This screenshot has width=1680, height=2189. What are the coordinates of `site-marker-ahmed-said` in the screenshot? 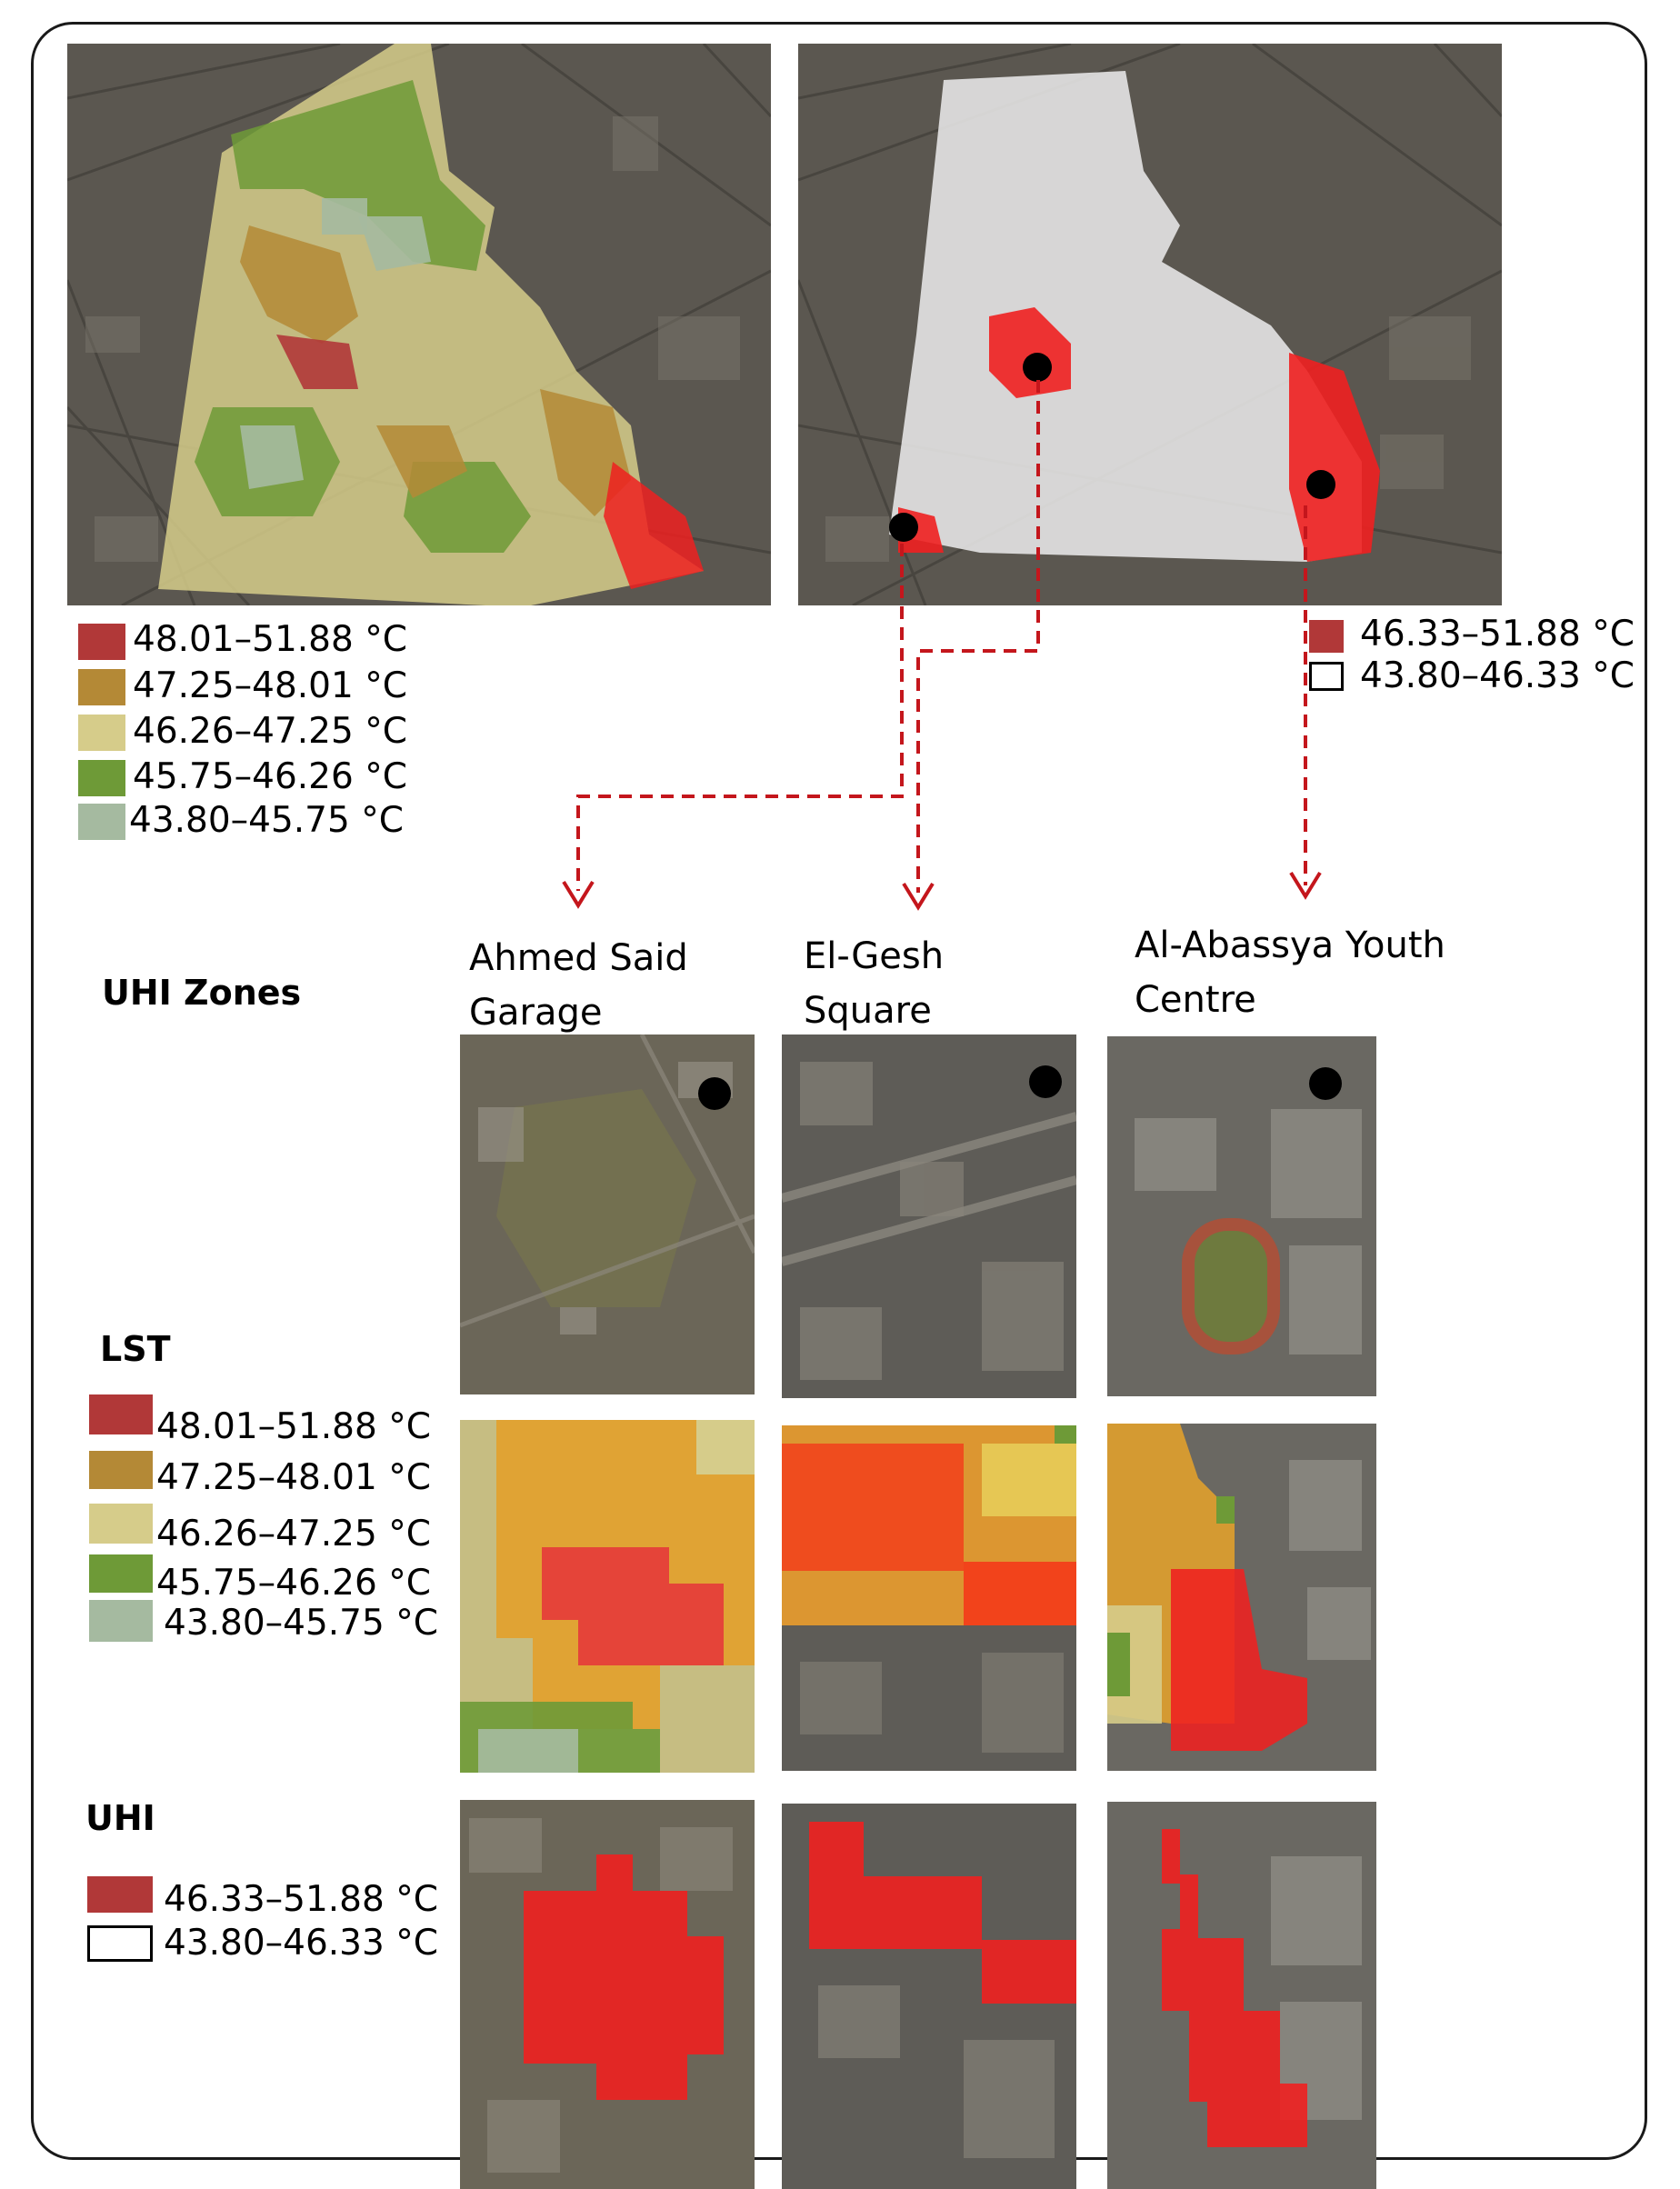 It's located at (904, 527).